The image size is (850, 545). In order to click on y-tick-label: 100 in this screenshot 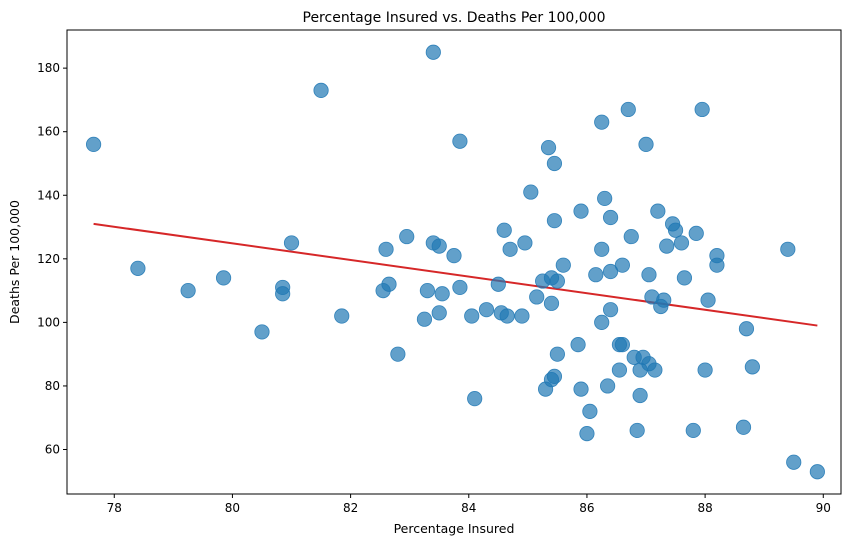, I will do `click(48, 322)`.